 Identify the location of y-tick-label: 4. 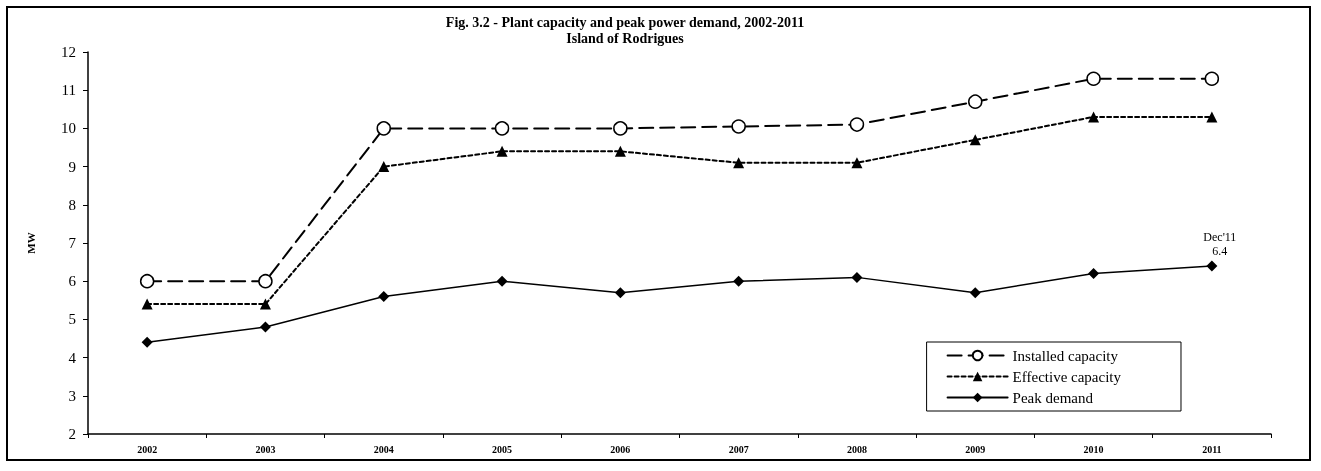
(72, 357).